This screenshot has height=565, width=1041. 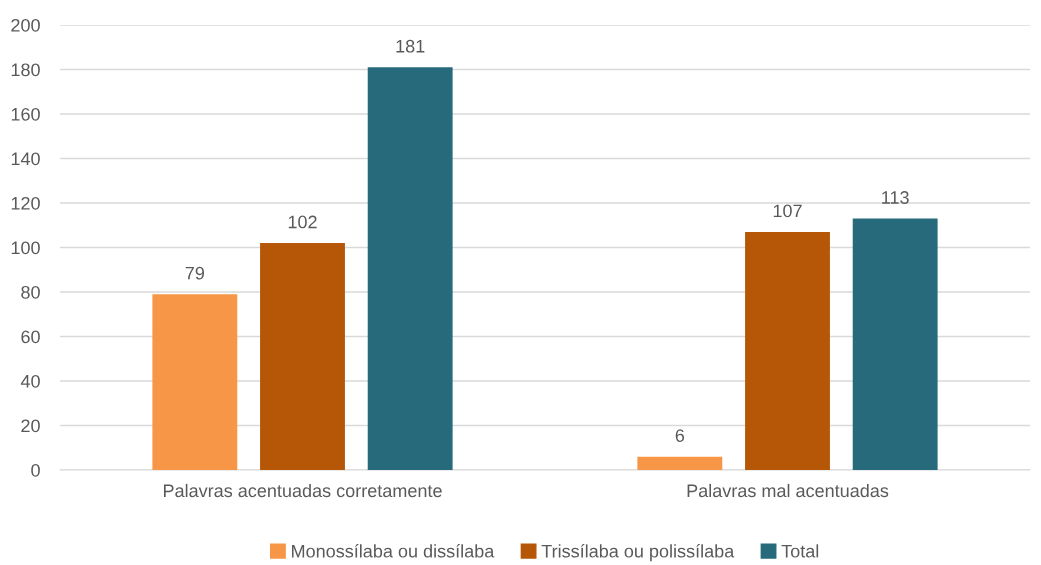 I want to click on y-tick-label: 0, so click(x=35, y=470).